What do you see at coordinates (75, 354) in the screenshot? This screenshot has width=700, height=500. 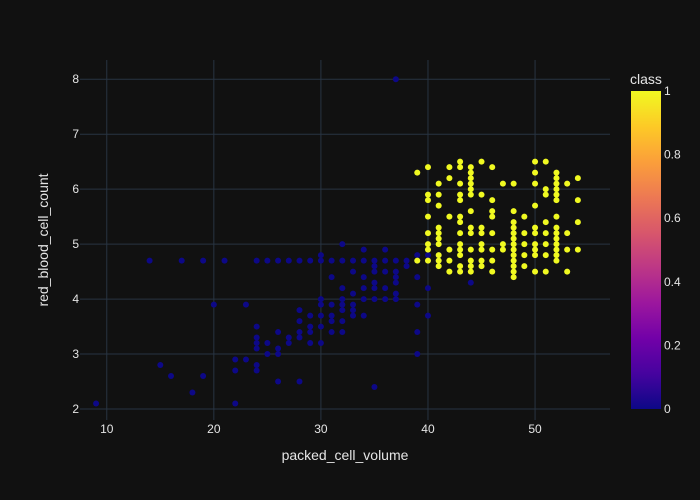 I see `y-tick-label: 3` at bounding box center [75, 354].